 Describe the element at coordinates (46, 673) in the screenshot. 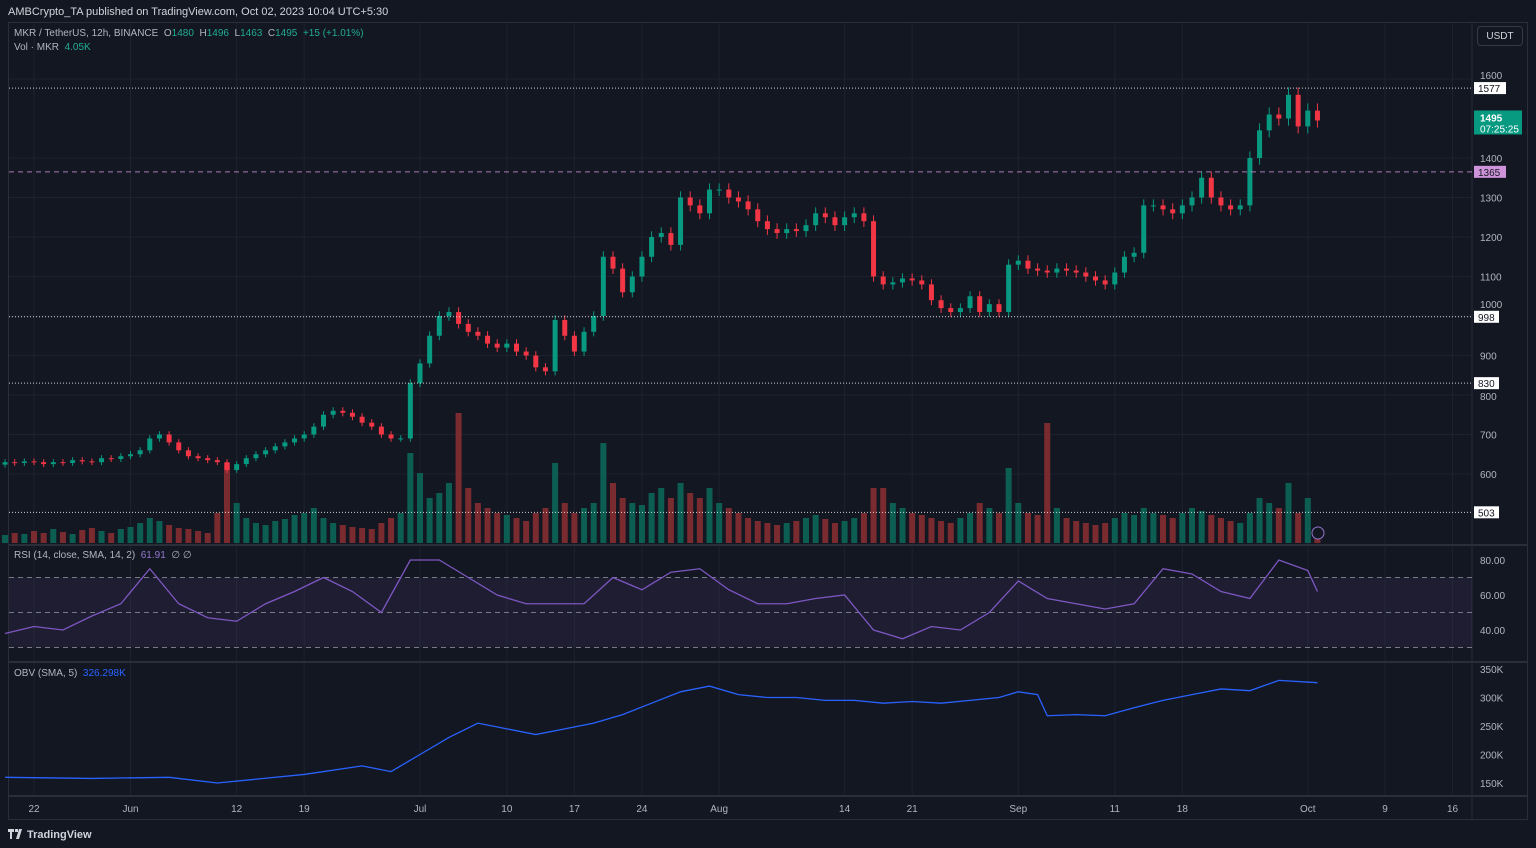

I see `obv-label: OBV (SMA, 5)` at that location.